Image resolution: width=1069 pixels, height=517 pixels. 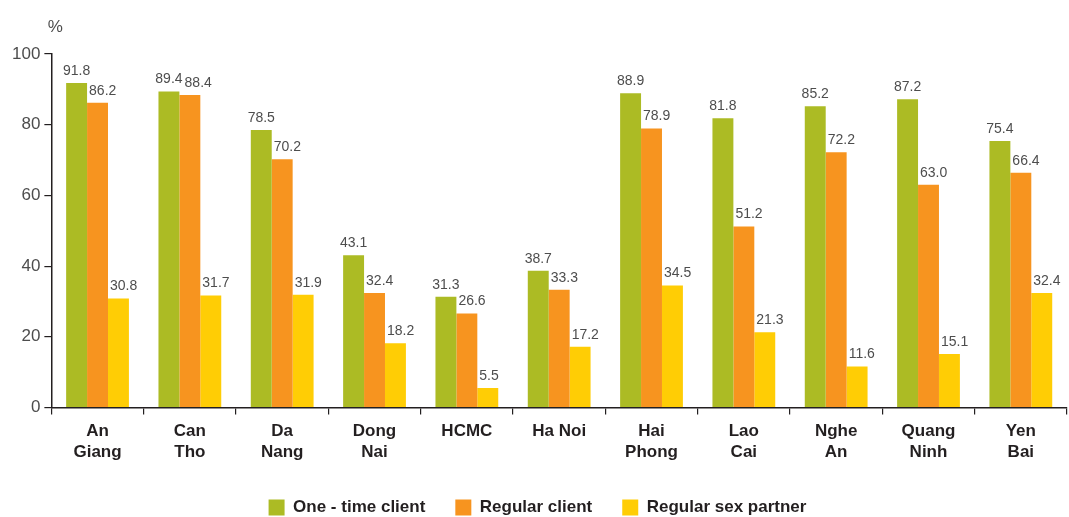 I want to click on x-tick-label: Yen Bai, so click(x=1020, y=441).